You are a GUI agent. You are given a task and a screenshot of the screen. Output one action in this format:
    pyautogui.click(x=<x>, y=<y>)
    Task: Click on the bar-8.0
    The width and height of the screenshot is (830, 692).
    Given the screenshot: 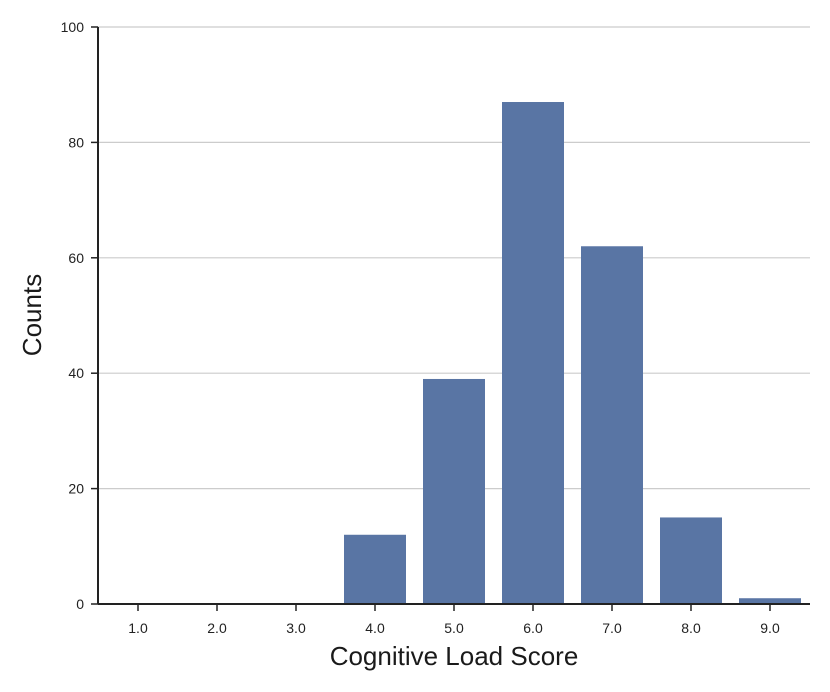 What is the action you would take?
    pyautogui.click(x=691, y=560)
    